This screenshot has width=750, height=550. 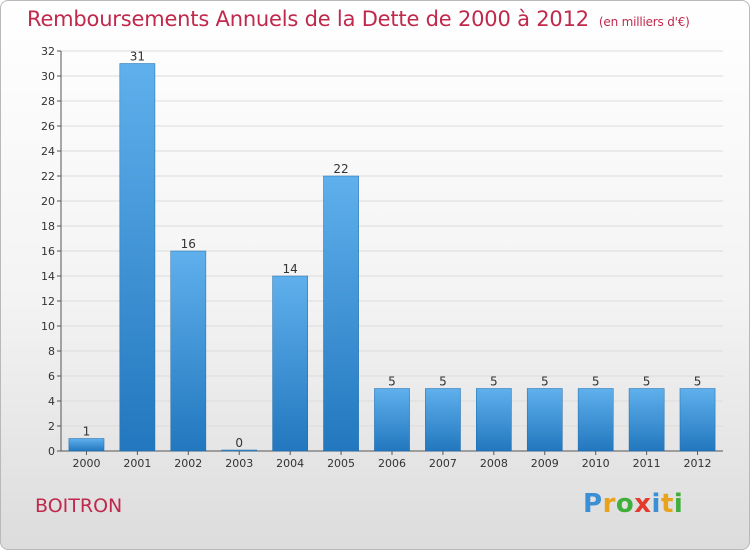 I want to click on y-tick-label: 8, so click(x=51, y=351).